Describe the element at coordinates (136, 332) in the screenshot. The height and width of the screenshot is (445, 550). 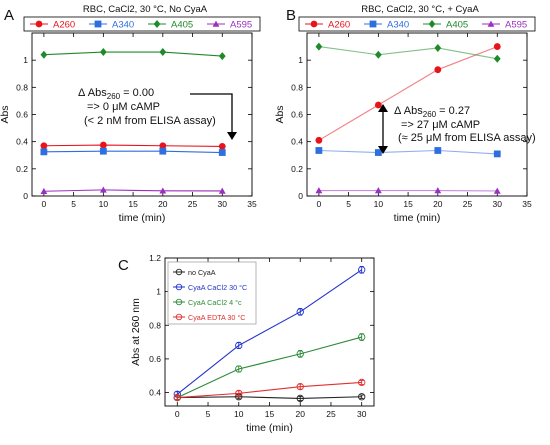
I see `y-axis-label: Abs at 260 nm` at that location.